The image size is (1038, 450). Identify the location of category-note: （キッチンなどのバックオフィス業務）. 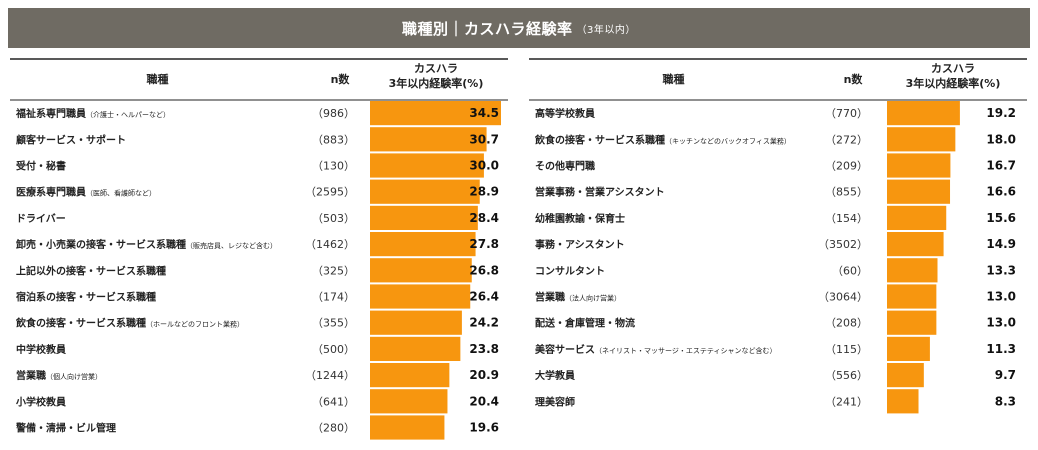
(728, 140).